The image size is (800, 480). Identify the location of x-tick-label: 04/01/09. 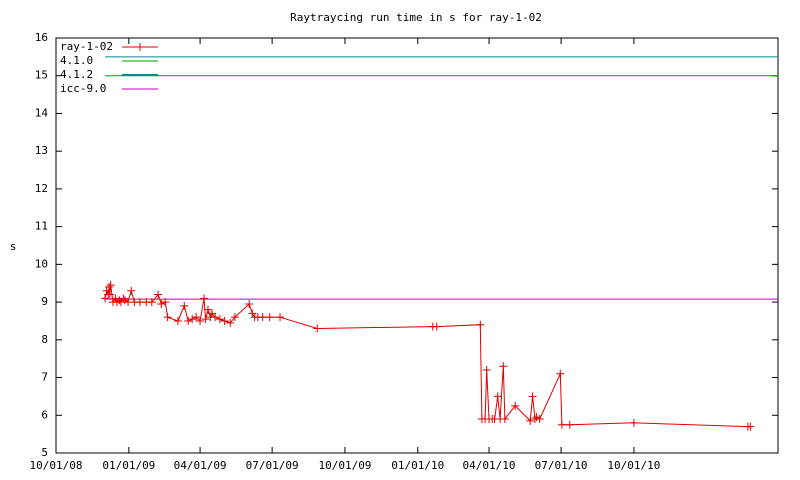
(200, 465).